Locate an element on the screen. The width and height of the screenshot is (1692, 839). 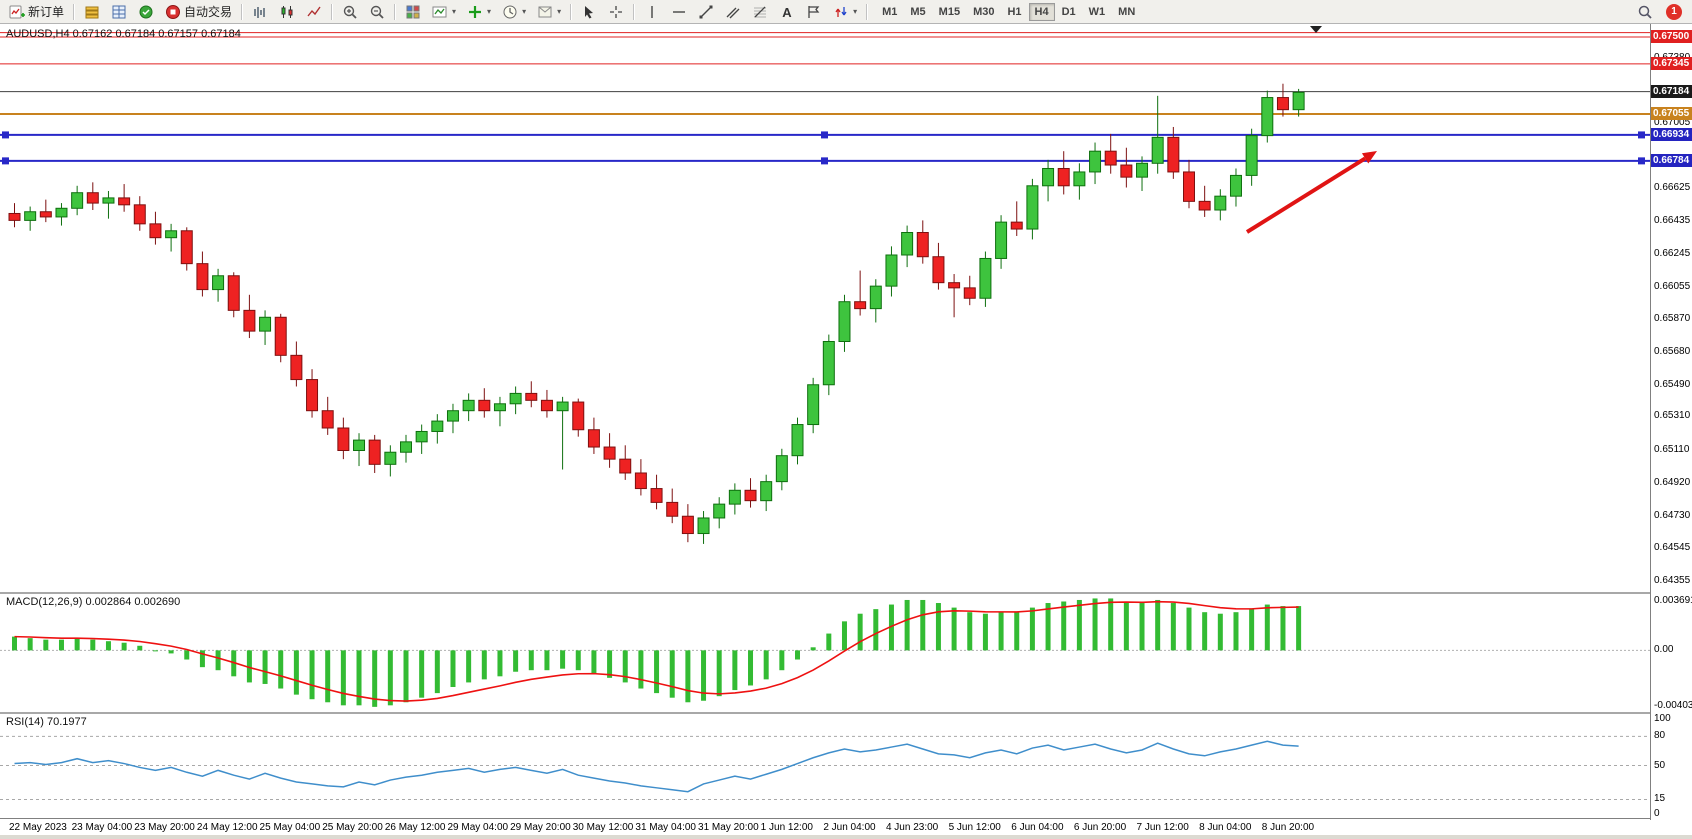
price-tick-label: 0.64920 is located at coordinates (1672, 483).